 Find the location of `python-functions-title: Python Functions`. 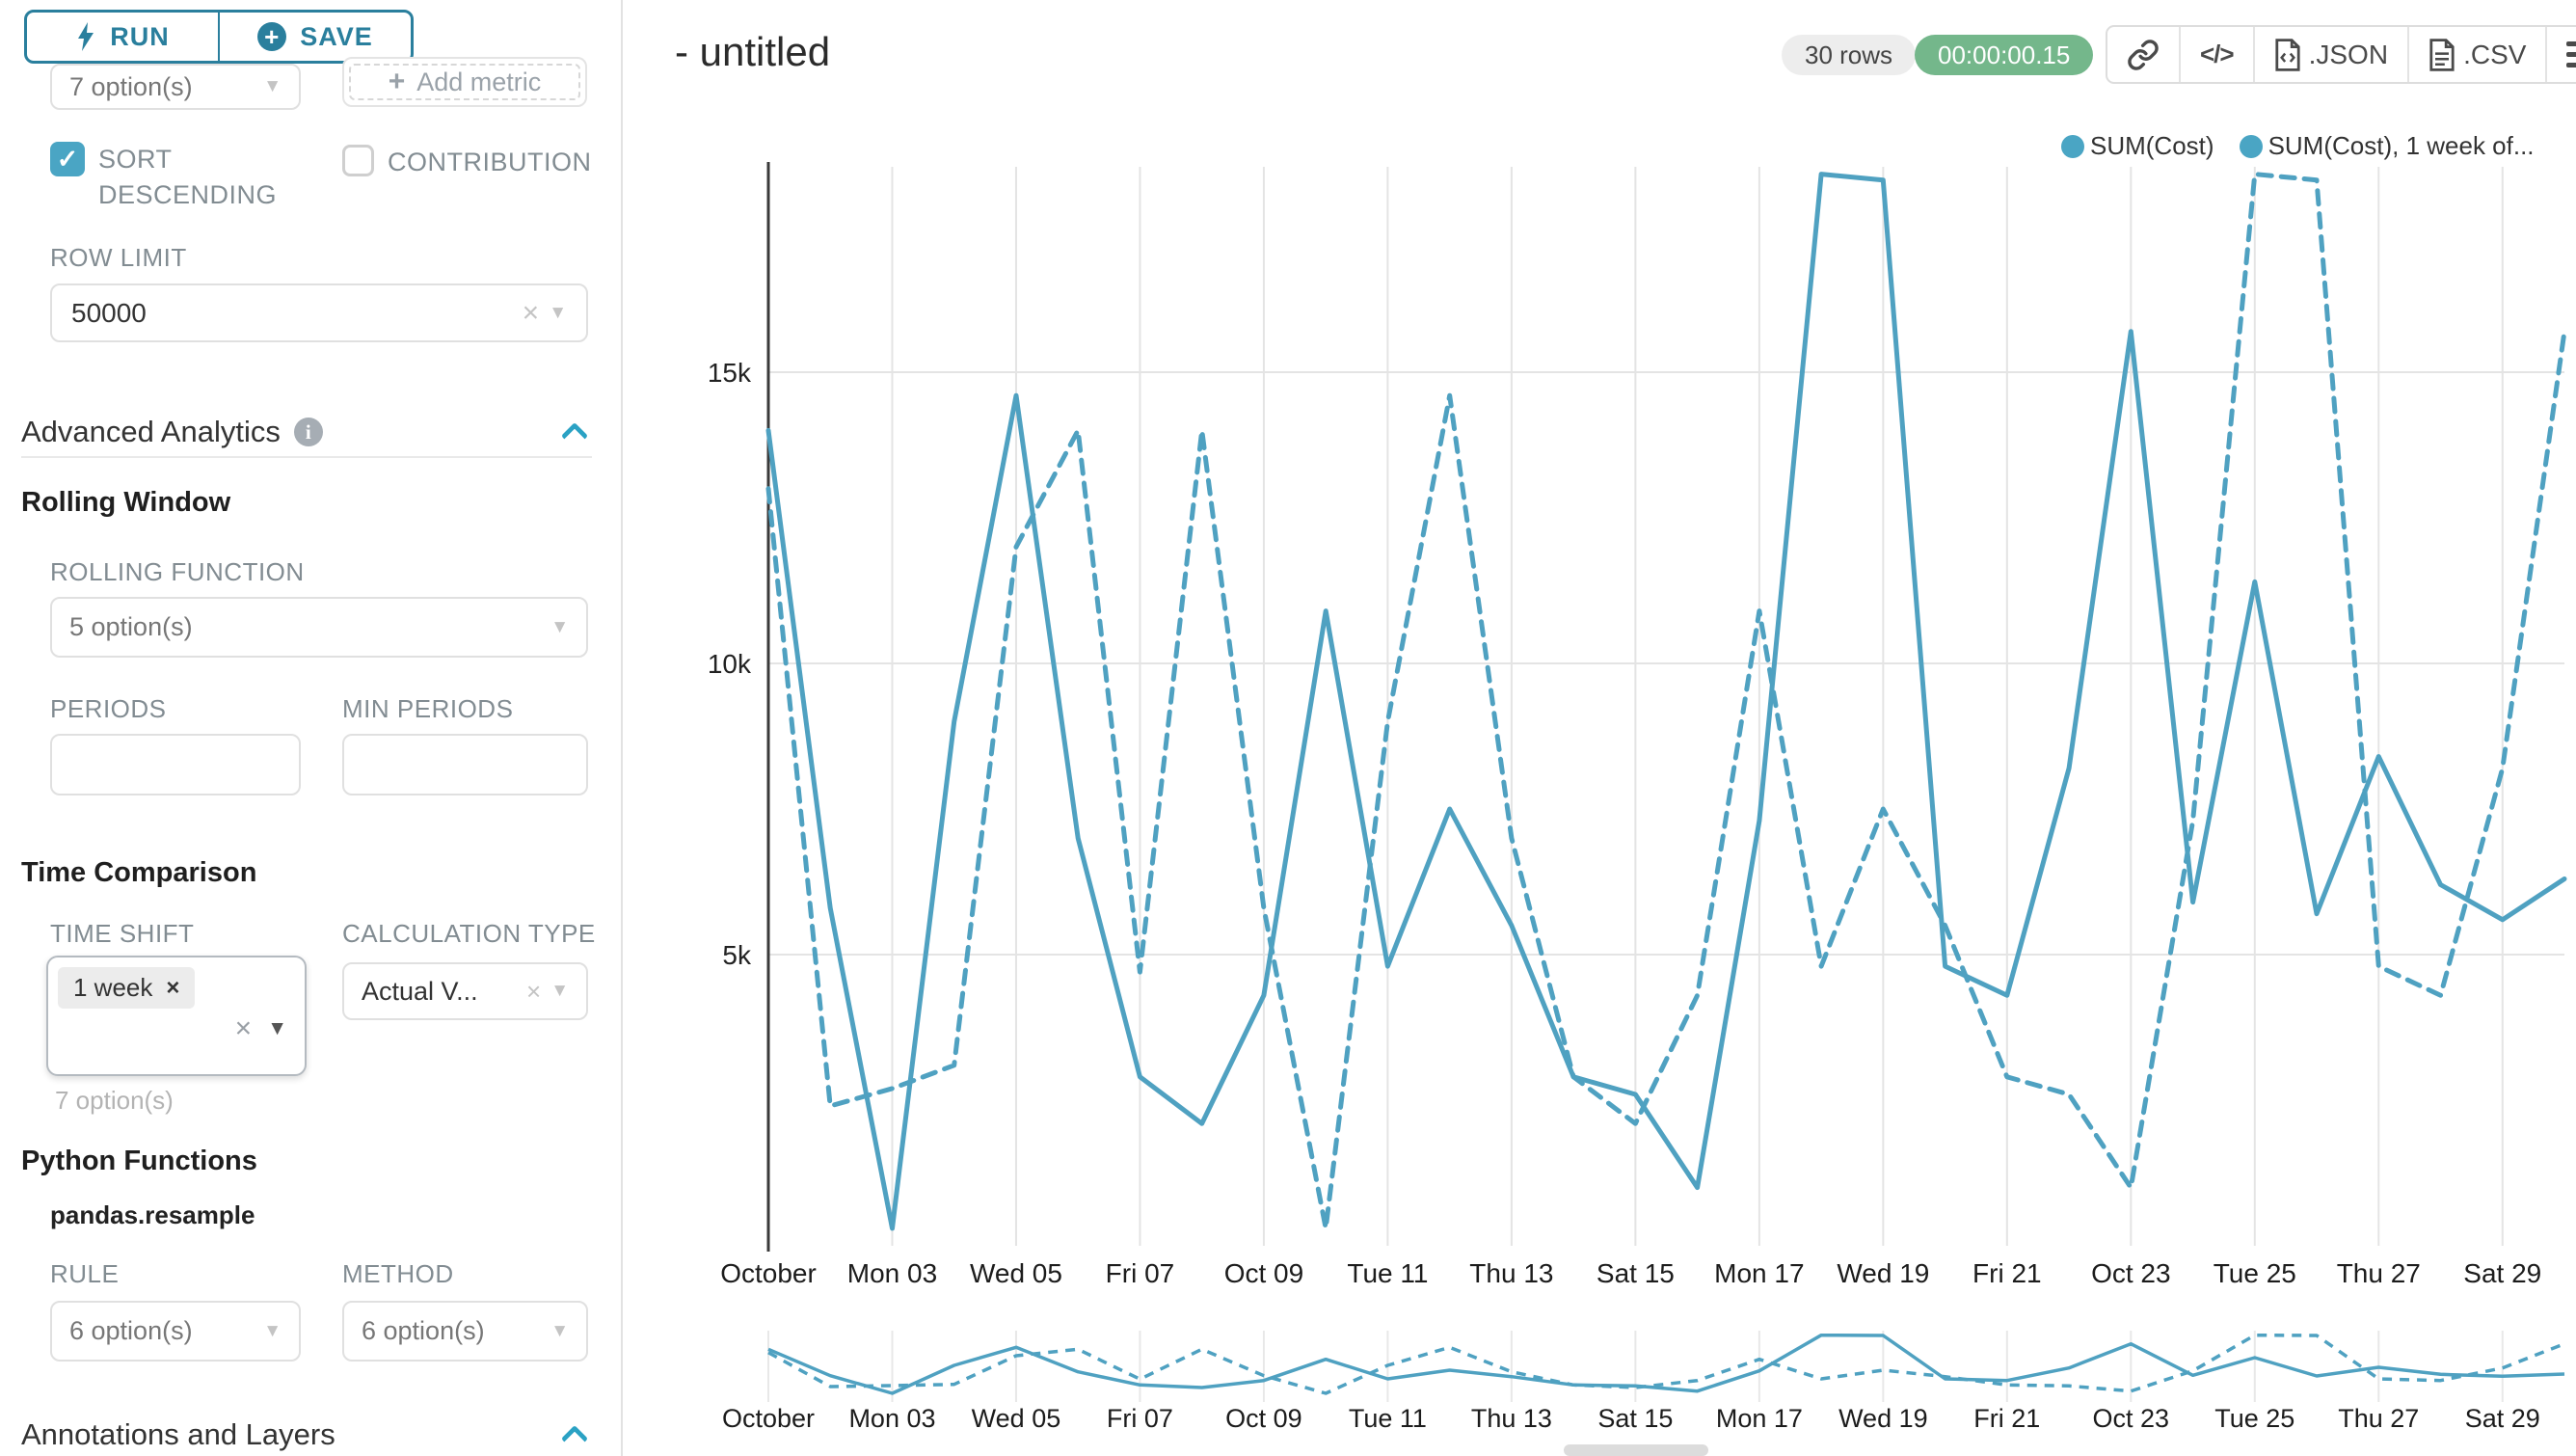

python-functions-title: Python Functions is located at coordinates (139, 1161).